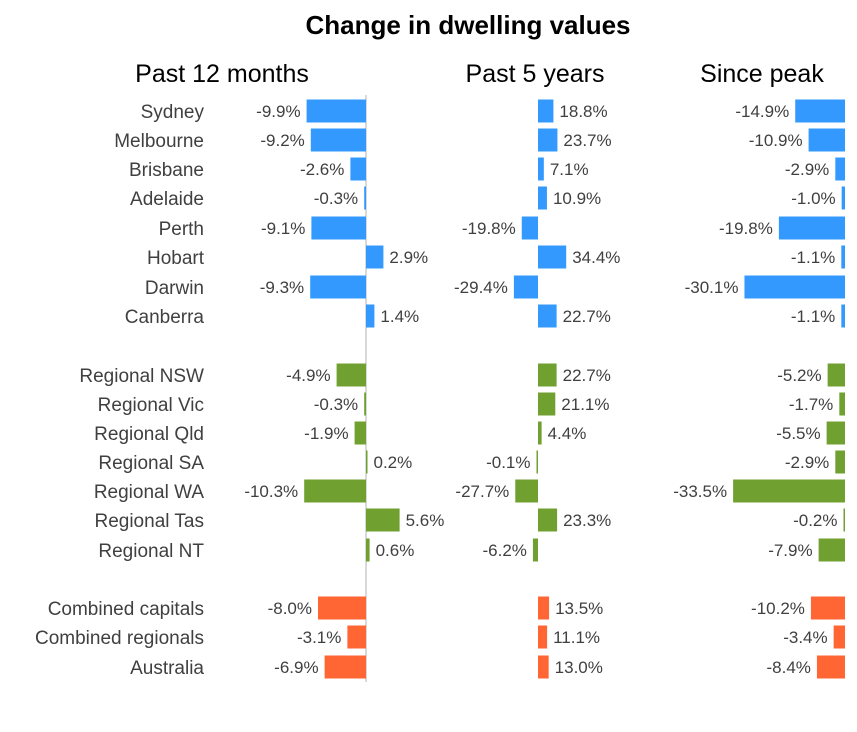 The height and width of the screenshot is (732, 857). What do you see at coordinates (174, 288) in the screenshot?
I see `category-label: Darwin` at bounding box center [174, 288].